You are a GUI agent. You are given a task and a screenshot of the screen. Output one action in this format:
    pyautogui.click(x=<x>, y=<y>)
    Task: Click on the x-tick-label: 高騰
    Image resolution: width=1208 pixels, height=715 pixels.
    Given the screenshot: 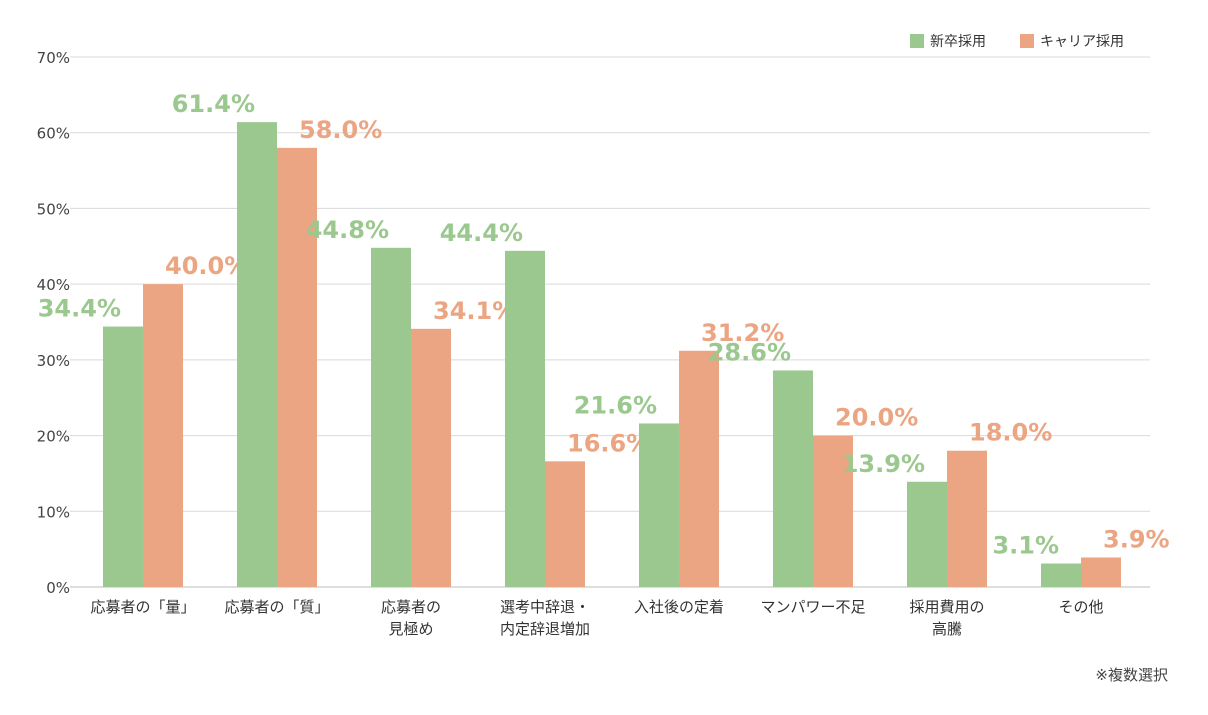 What is the action you would take?
    pyautogui.click(x=947, y=629)
    